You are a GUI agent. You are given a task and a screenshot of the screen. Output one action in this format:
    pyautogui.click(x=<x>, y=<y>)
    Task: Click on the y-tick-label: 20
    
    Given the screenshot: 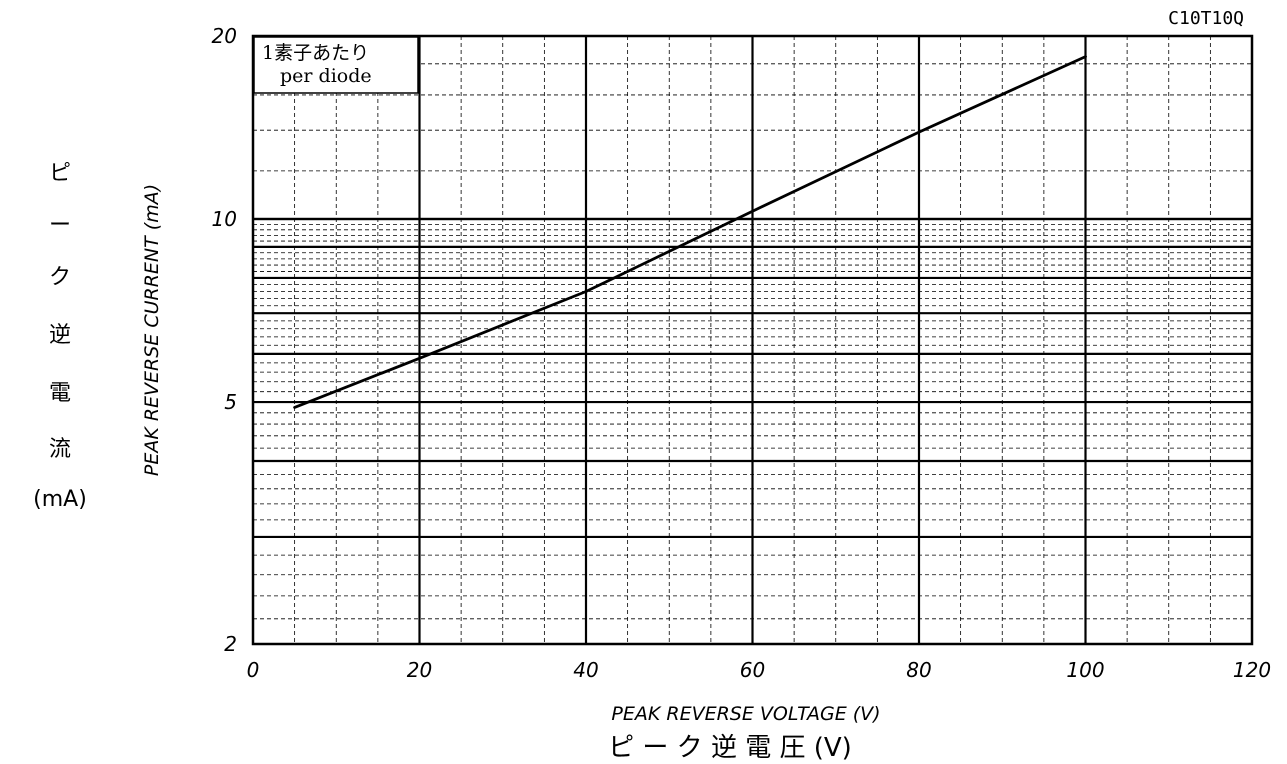 What is the action you would take?
    pyautogui.click(x=224, y=36)
    